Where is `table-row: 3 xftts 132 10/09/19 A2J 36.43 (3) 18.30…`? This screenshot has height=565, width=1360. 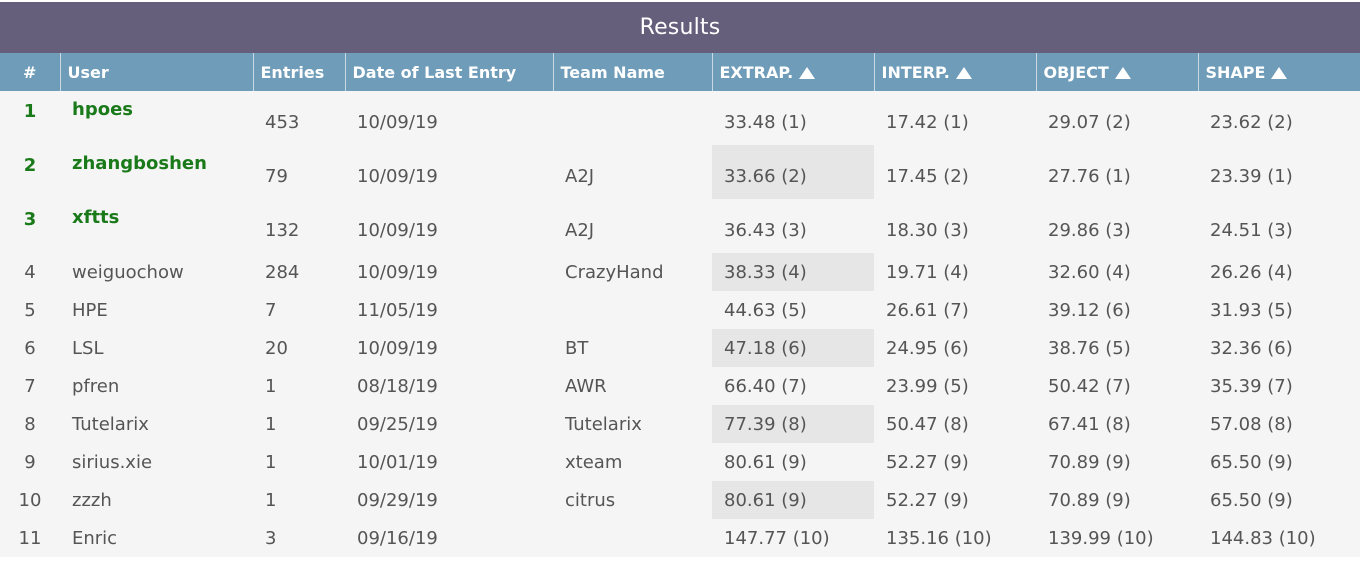
table-row: 3 xftts 132 10/09/19 A2J 36.43 (3) 18.30… is located at coordinates (680, 226).